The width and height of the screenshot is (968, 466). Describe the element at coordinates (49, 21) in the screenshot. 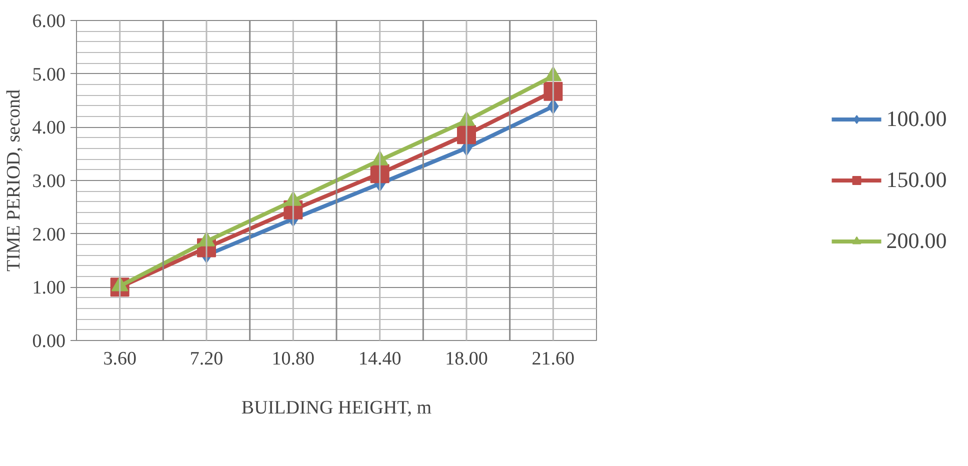

I see `y-tick-label: 6.00` at that location.